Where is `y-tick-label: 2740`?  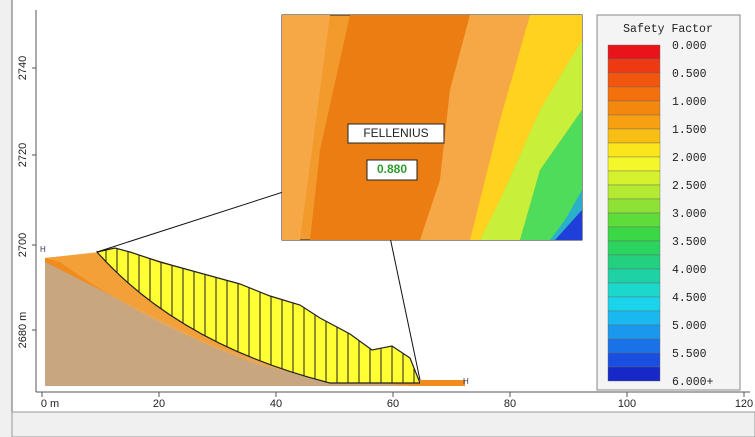
y-tick-label: 2740 is located at coordinates (23, 68).